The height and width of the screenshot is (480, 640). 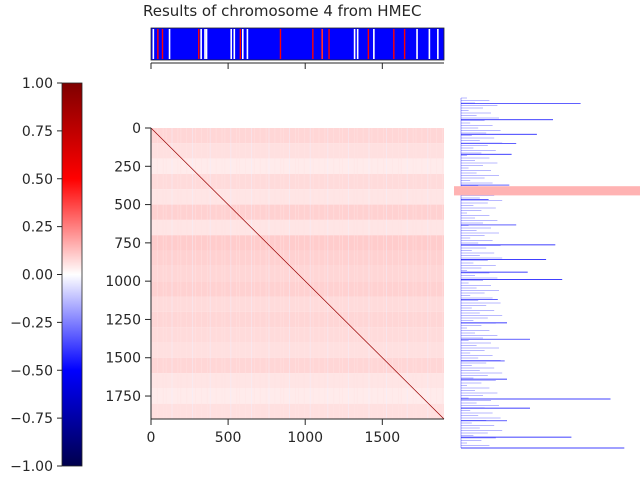 I want to click on y-tick-label: 1000, so click(x=123, y=282).